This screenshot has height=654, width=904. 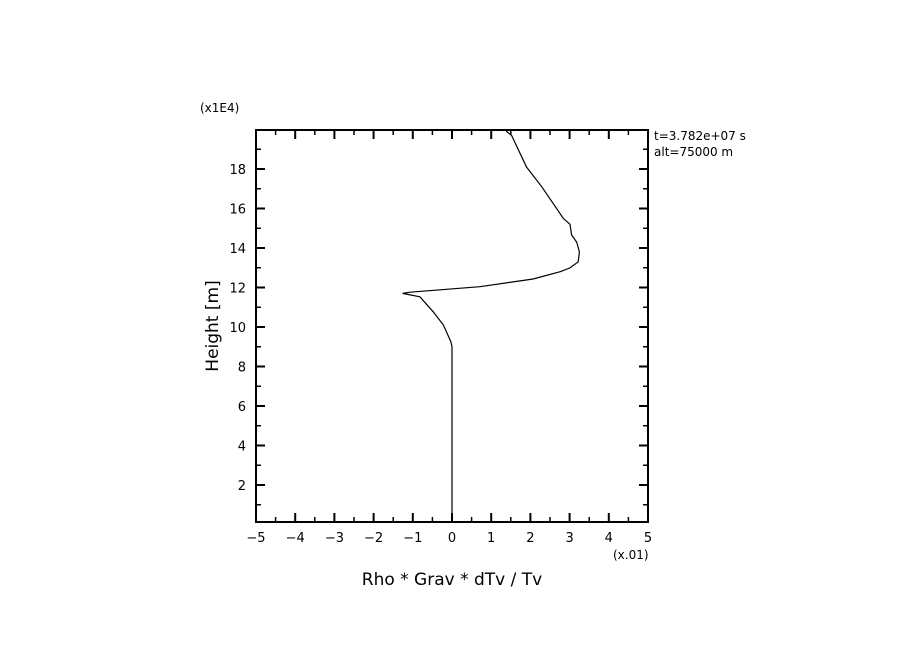 What do you see at coordinates (334, 538) in the screenshot?
I see `x-tick-label: −3` at bounding box center [334, 538].